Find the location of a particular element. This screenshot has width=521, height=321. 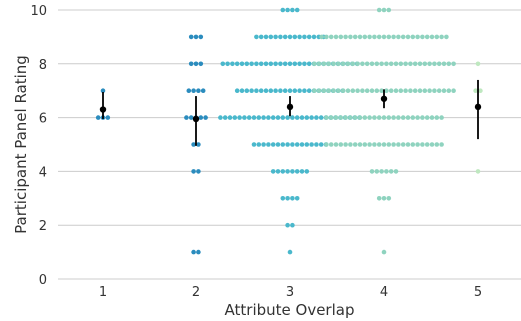

x-tick-label: 4 is located at coordinates (384, 292).